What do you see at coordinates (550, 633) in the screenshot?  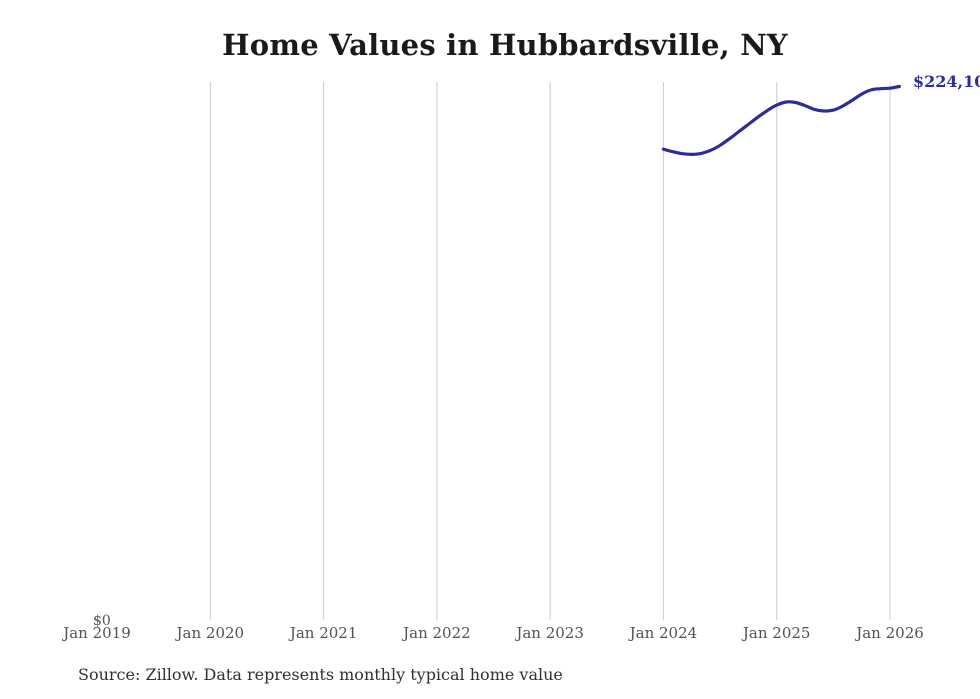 I see `x-axis-label: Jan 2023` at bounding box center [550, 633].